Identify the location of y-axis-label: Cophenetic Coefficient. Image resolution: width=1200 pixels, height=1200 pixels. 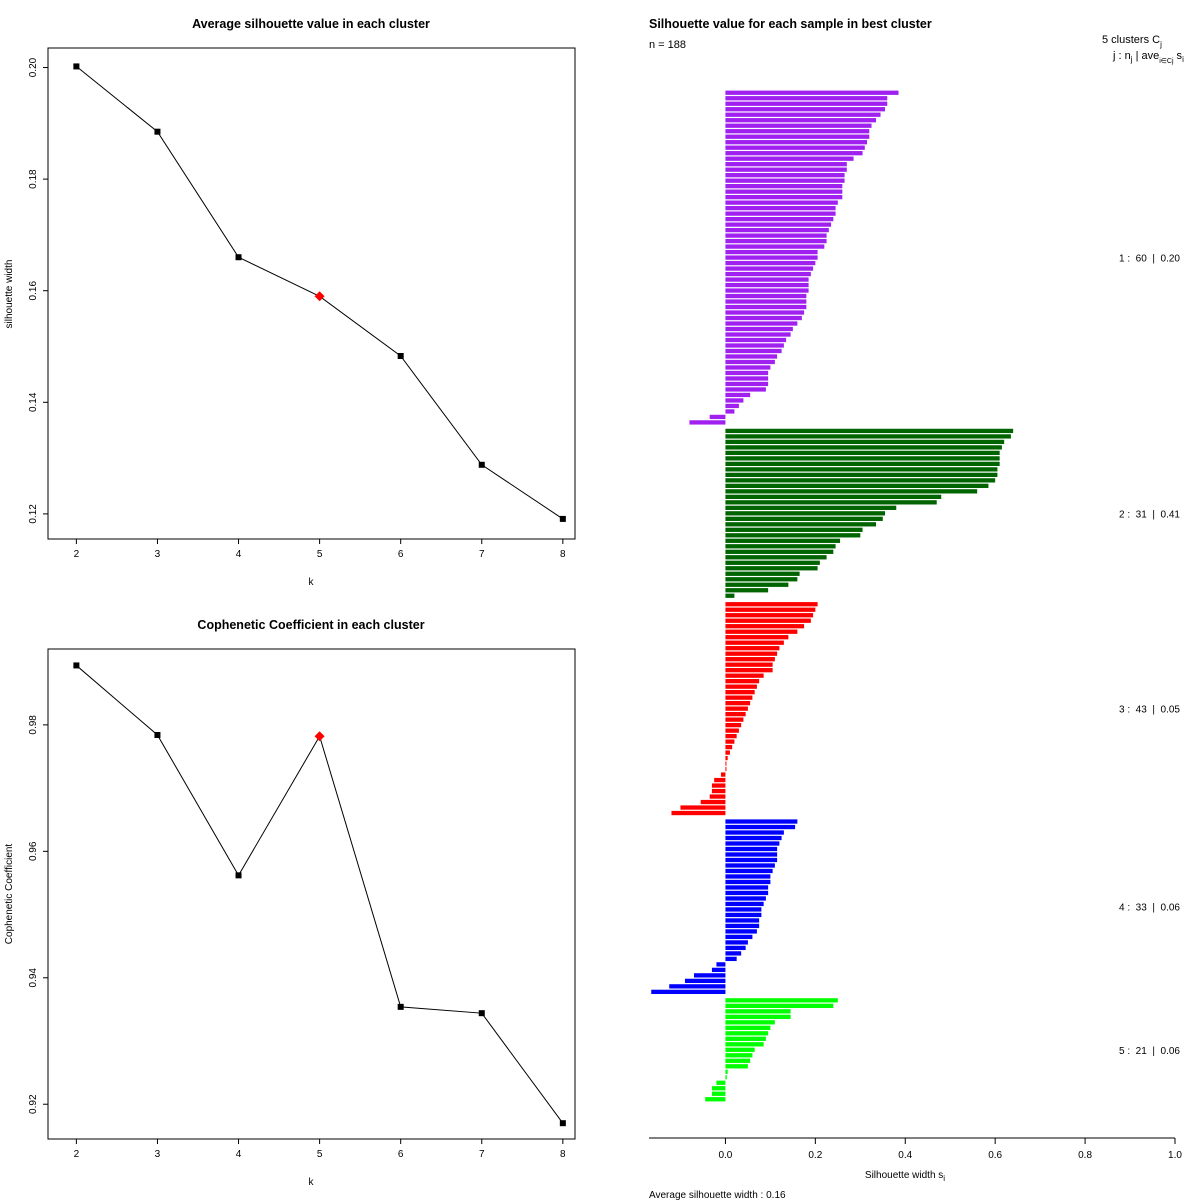
(9, 894).